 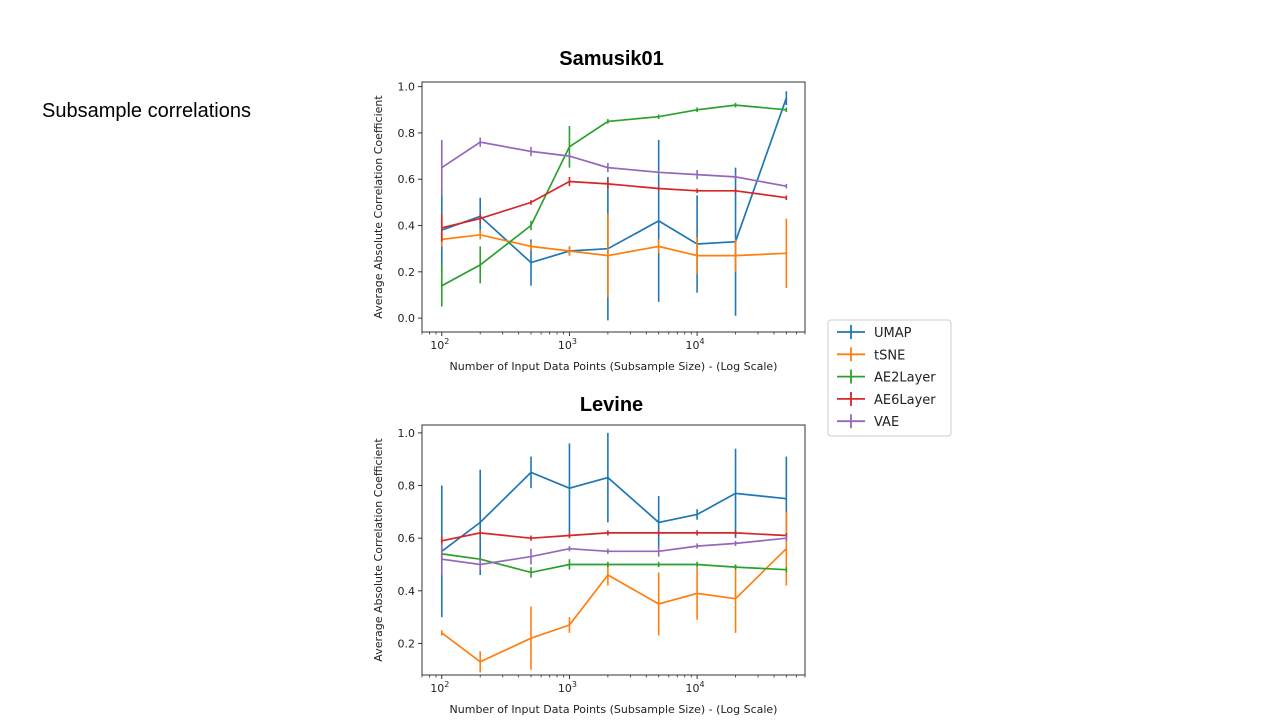 I want to click on legend-label-vae: VAE, so click(x=886, y=422).